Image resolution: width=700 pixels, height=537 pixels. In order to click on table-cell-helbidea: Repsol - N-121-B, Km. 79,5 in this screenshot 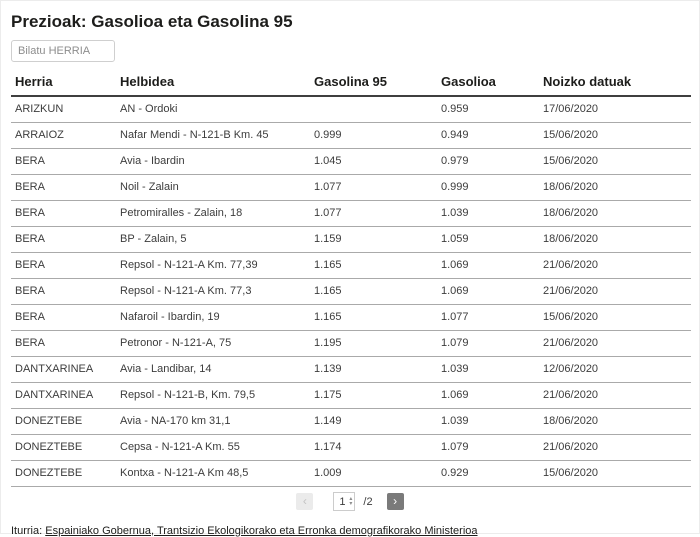, I will do `click(213, 395)`.